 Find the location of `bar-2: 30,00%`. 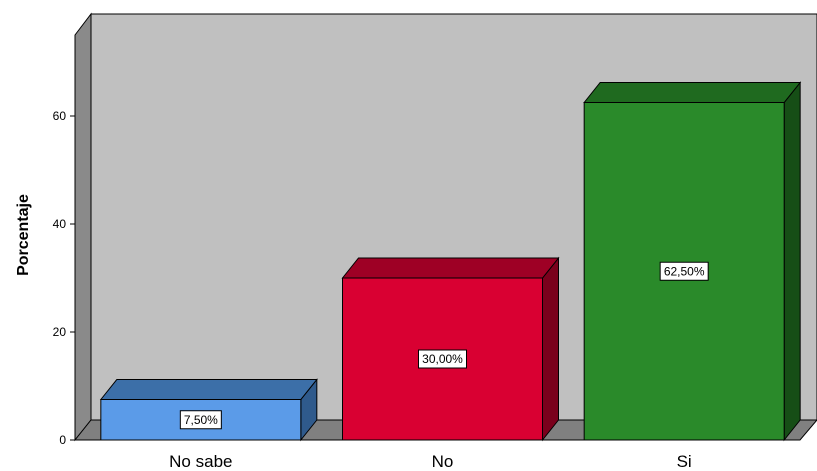

bar-2: 30,00% is located at coordinates (450, 349).